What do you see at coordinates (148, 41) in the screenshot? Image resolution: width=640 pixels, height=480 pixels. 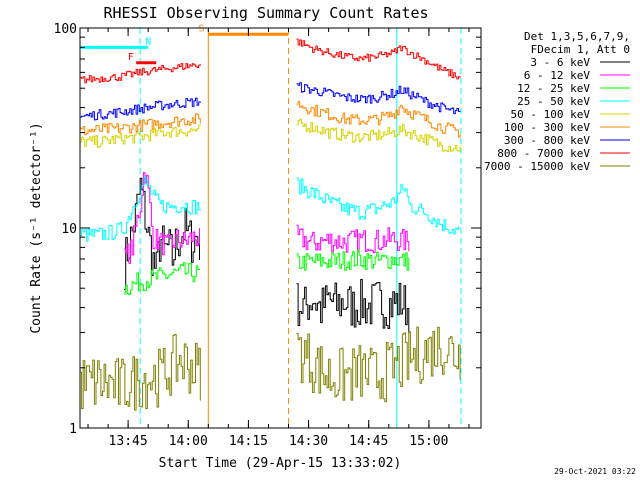 I see `flag-label-n: N` at bounding box center [148, 41].